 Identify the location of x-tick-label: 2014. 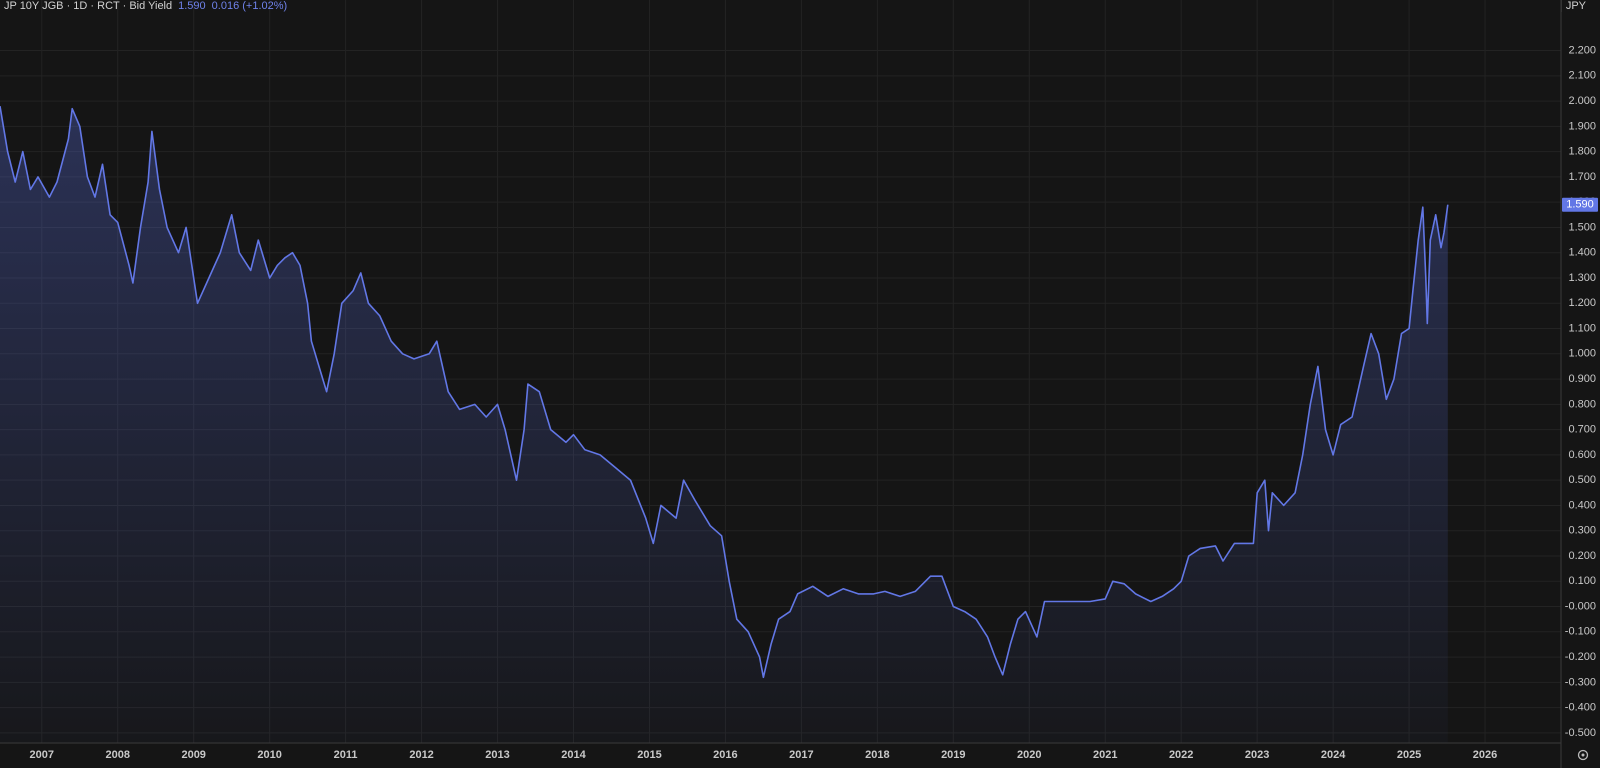
(573, 755).